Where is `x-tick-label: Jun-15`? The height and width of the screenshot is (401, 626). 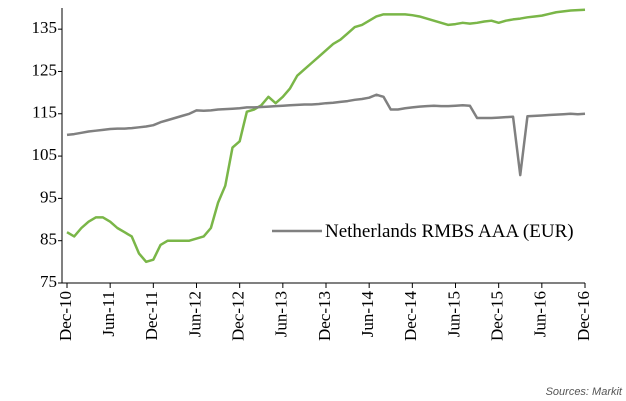 x-tick-label: Jun-15 is located at coordinates (453, 314).